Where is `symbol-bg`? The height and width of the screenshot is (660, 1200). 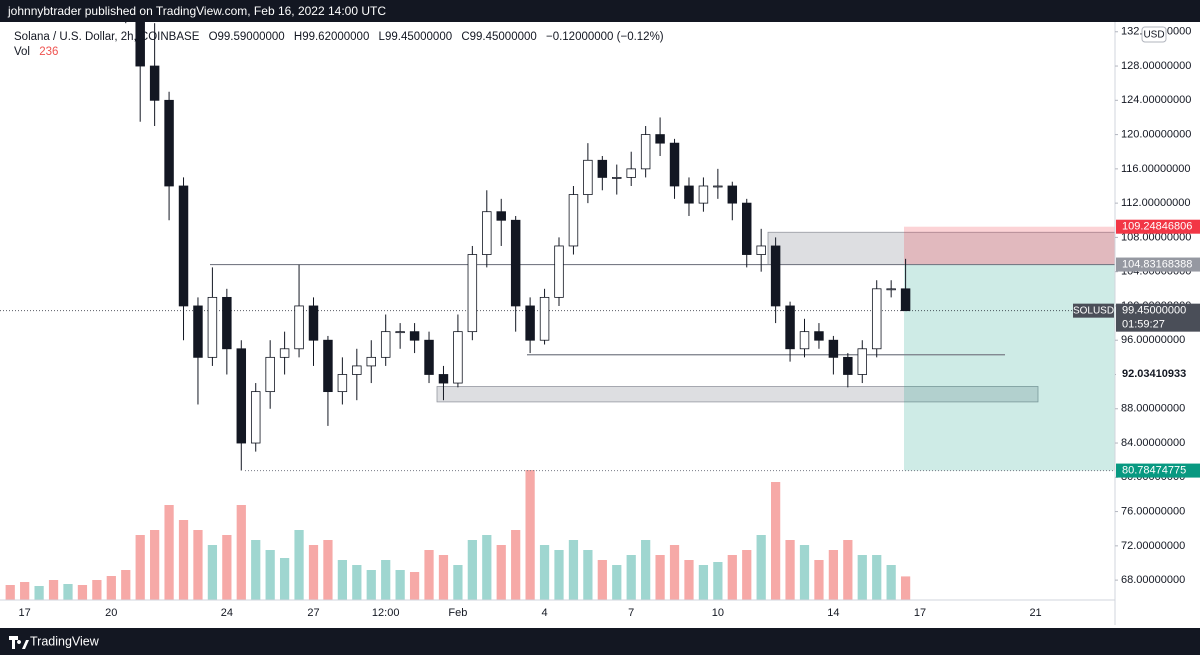
symbol-bg is located at coordinates (1093, 310).